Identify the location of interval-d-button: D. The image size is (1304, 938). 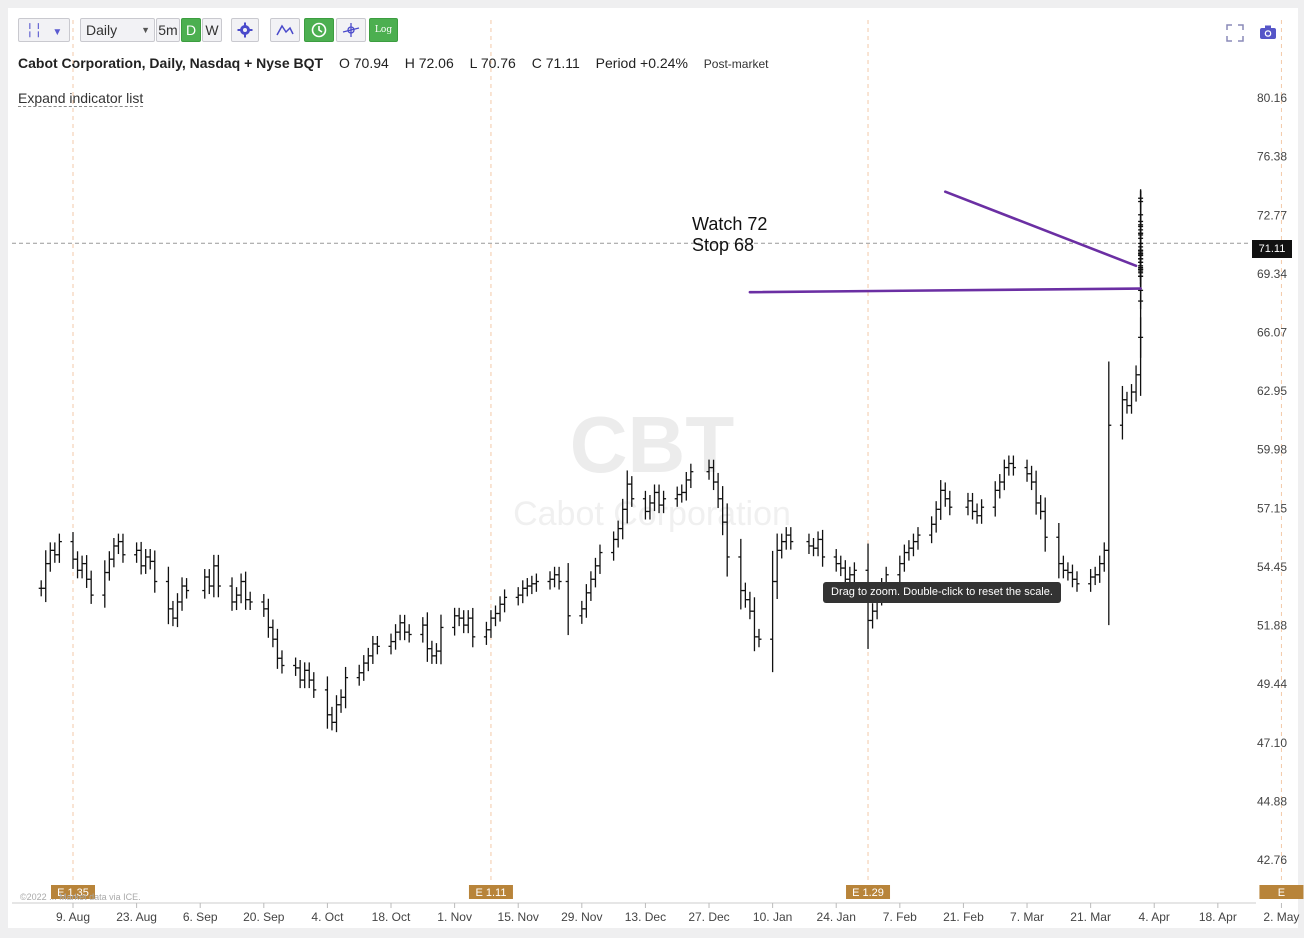
(191, 30).